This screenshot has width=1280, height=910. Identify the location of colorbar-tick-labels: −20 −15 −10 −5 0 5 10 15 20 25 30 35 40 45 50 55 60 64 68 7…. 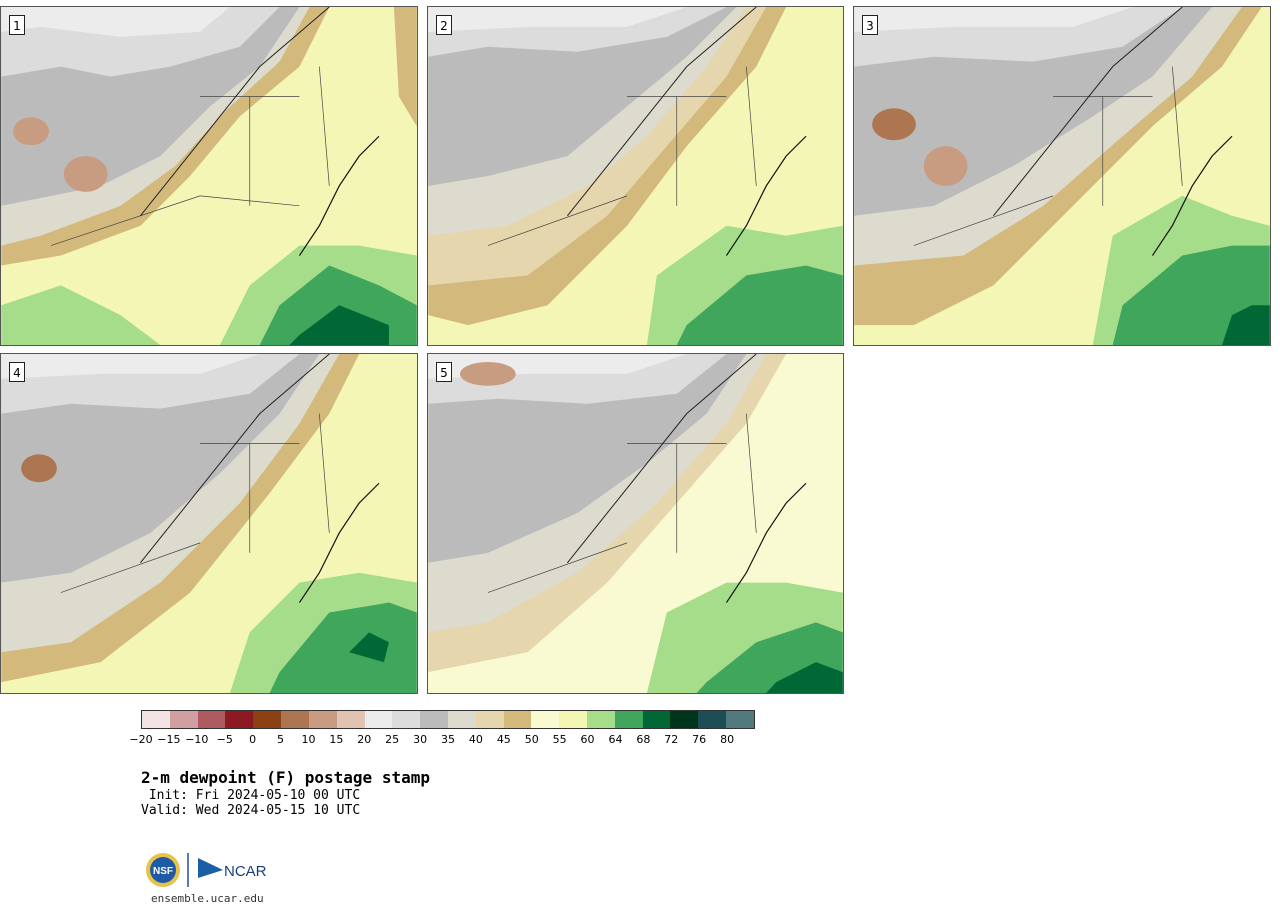
(442, 741).